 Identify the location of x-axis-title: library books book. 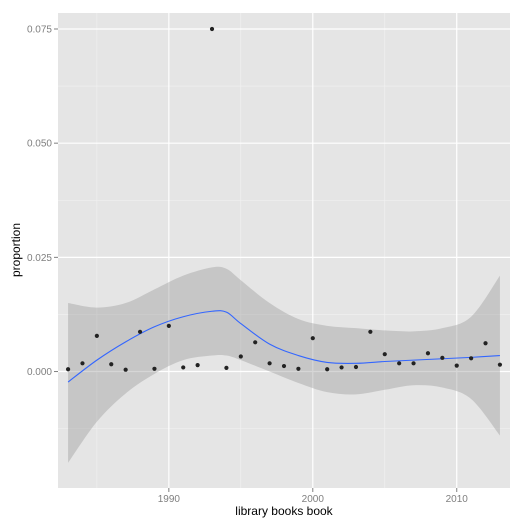
(284, 511).